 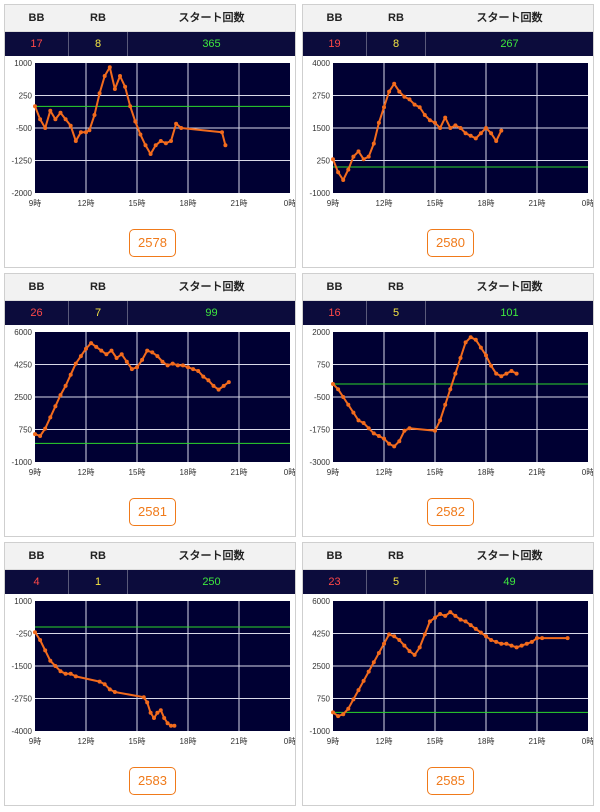 I want to click on y-tick-label: -3000, so click(x=320, y=462).